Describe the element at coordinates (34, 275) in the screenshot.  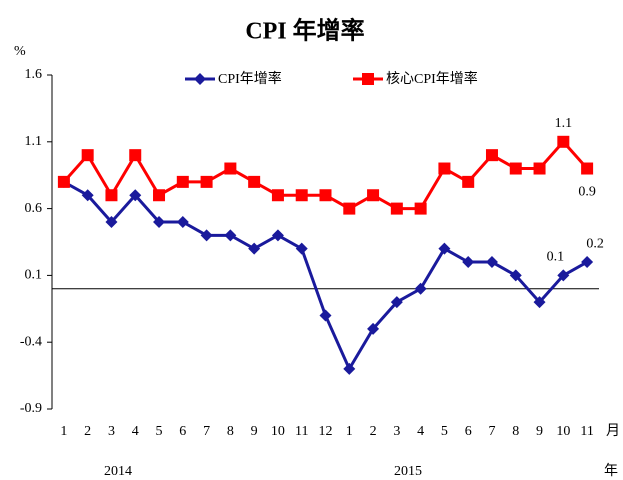
I see `y-tick-label: 0.1` at that location.